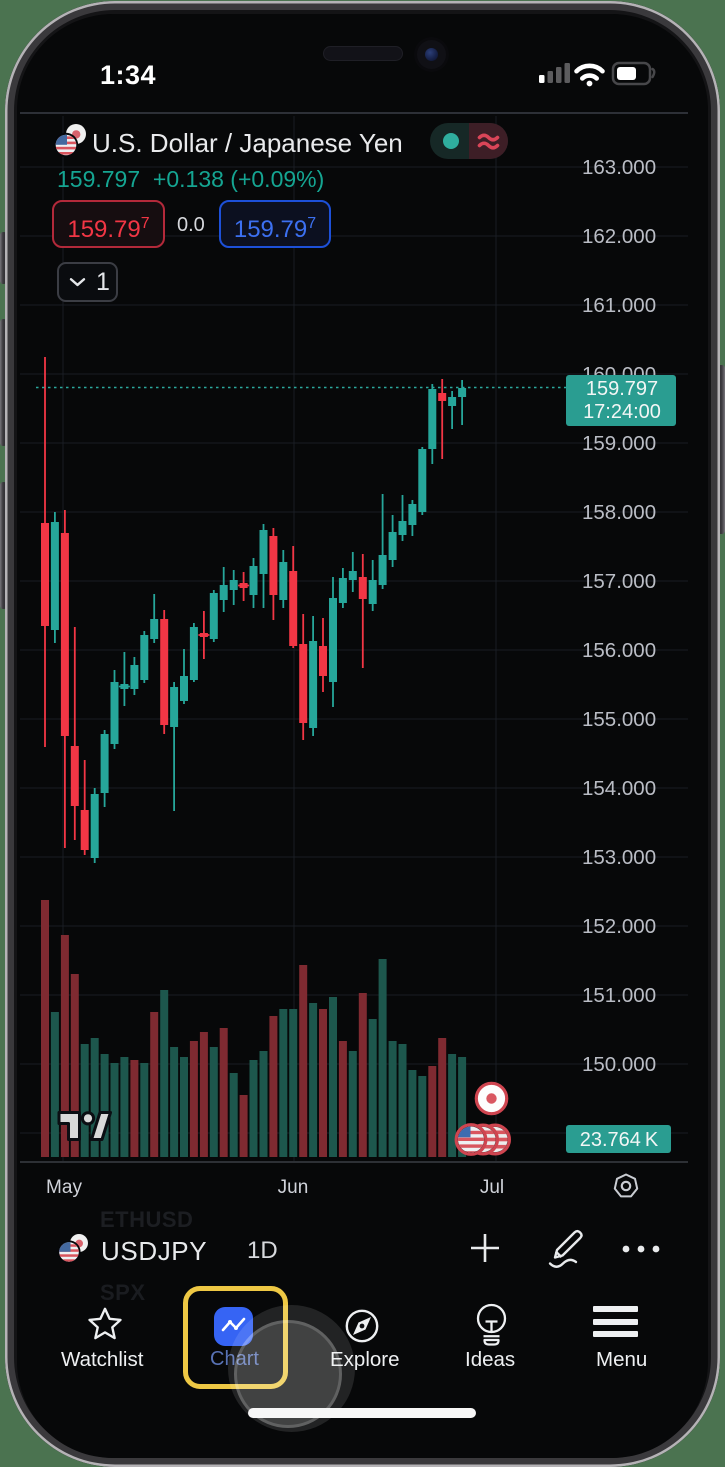 This screenshot has width=725, height=1467. What do you see at coordinates (619, 719) in the screenshot?
I see `svg-text: 155.000` at bounding box center [619, 719].